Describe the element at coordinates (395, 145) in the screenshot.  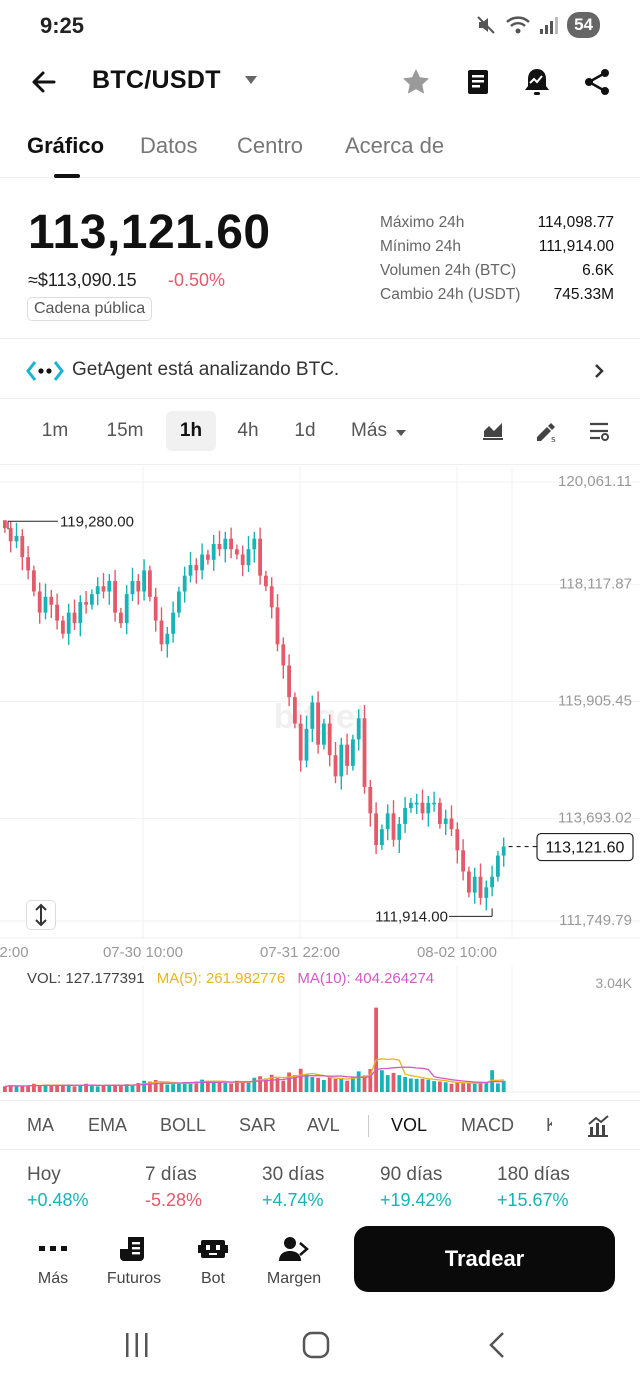
I see `tab-acerca-de: Acerca de` at that location.